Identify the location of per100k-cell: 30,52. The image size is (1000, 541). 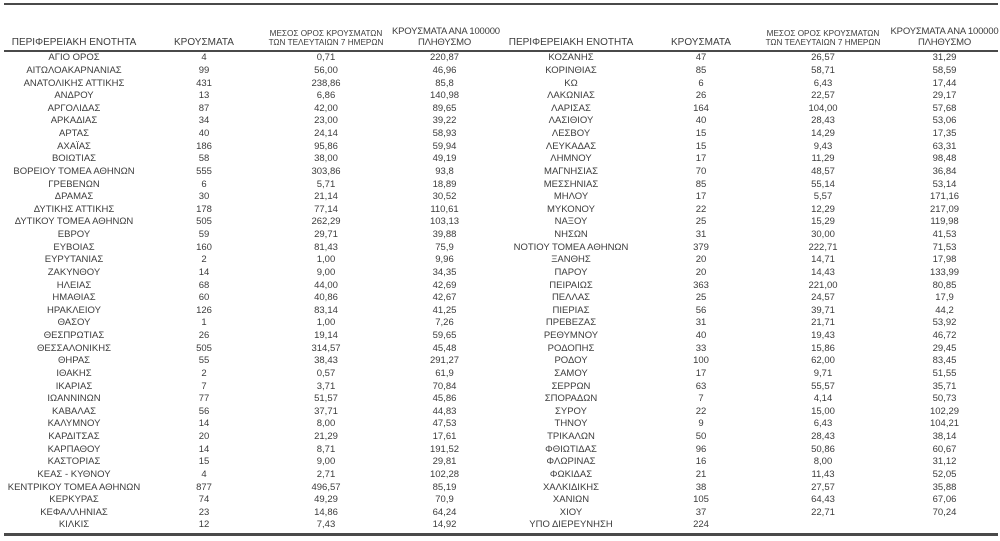
(444, 197).